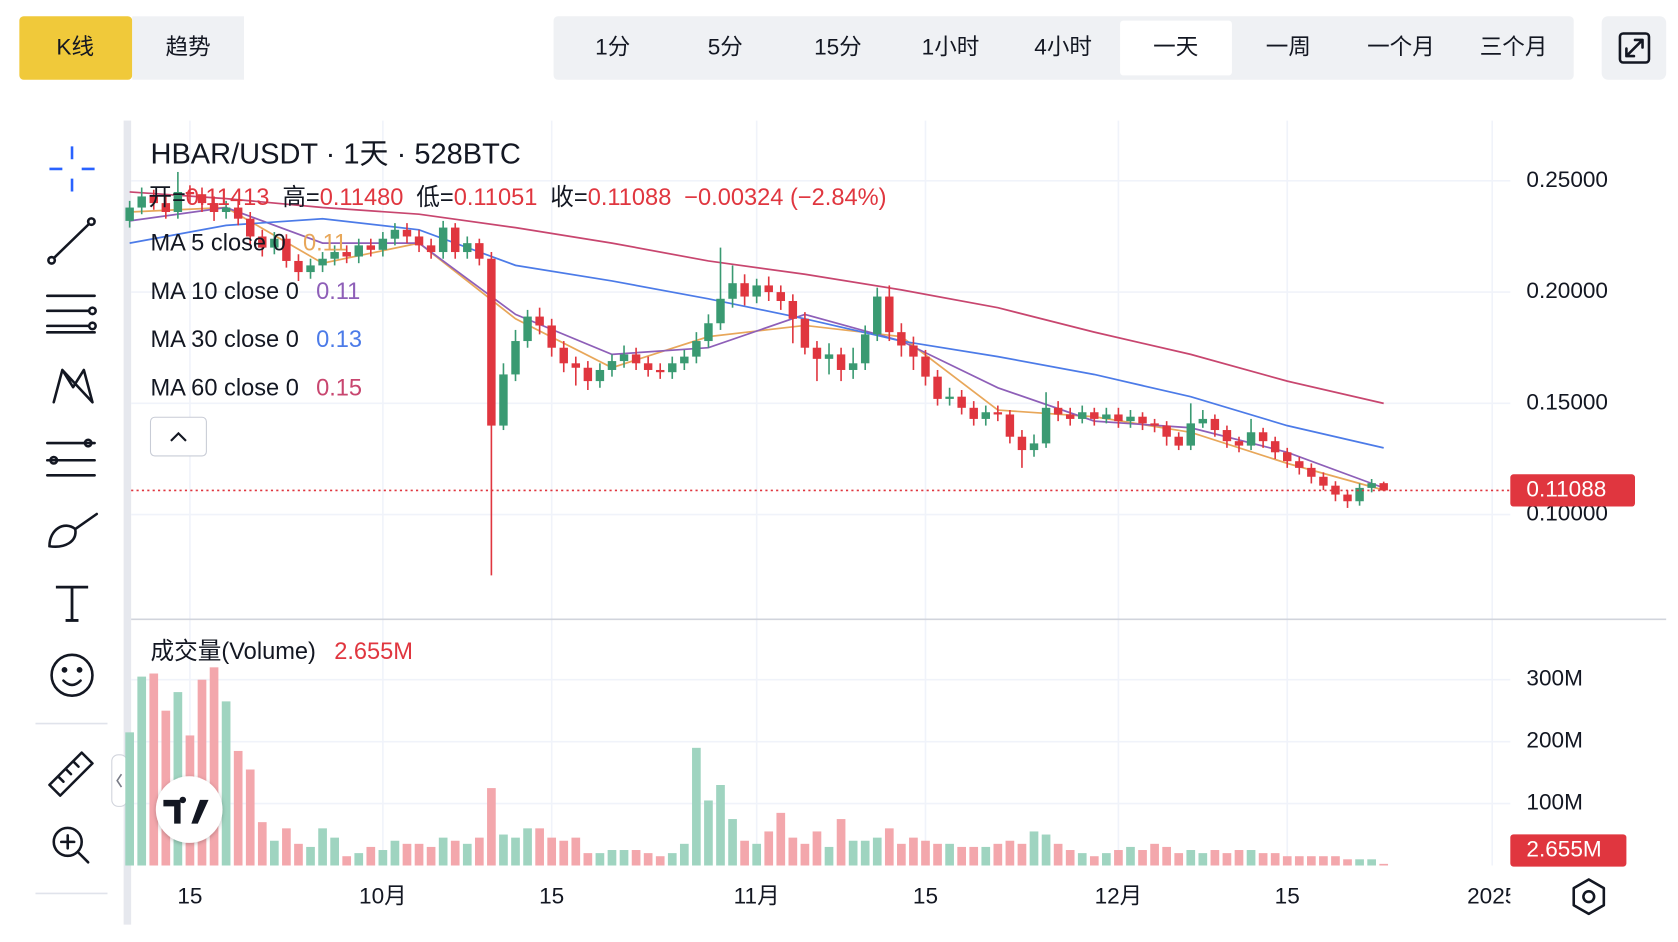  Describe the element at coordinates (1063, 48) in the screenshot. I see `interval-bar` at that location.